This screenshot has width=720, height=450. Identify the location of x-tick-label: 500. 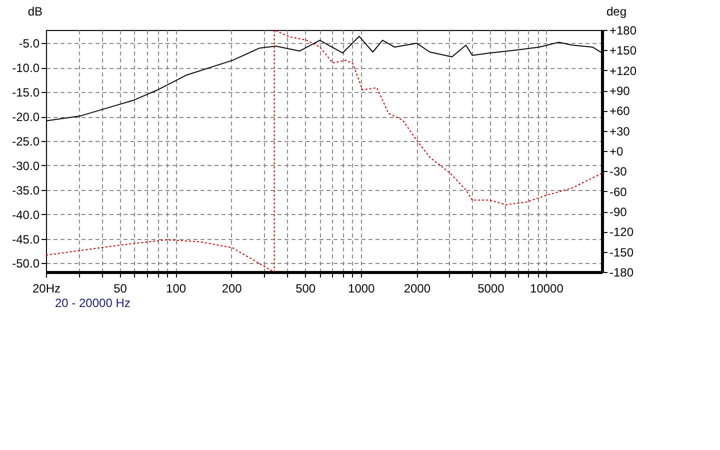
(306, 289).